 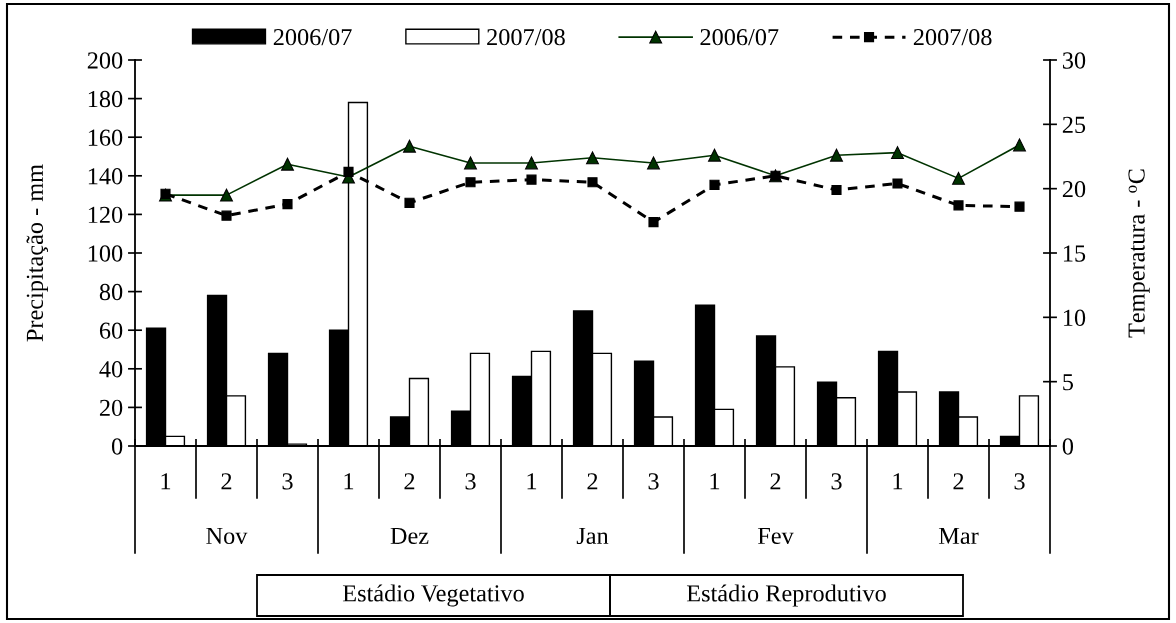 What do you see at coordinates (105, 60) in the screenshot?
I see `y-tick-label: 200` at bounding box center [105, 60].